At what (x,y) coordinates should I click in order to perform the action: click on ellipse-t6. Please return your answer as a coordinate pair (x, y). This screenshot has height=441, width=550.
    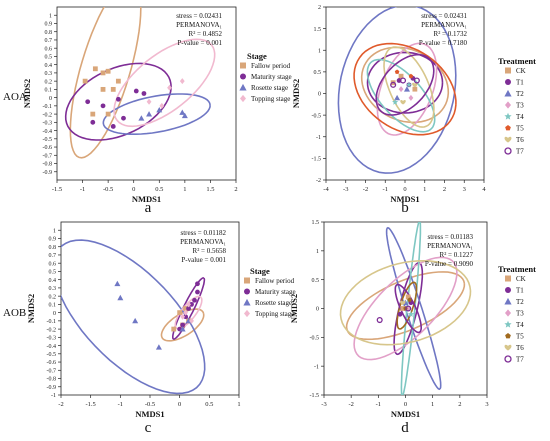
    Looking at the image, I should click on (405, 302).